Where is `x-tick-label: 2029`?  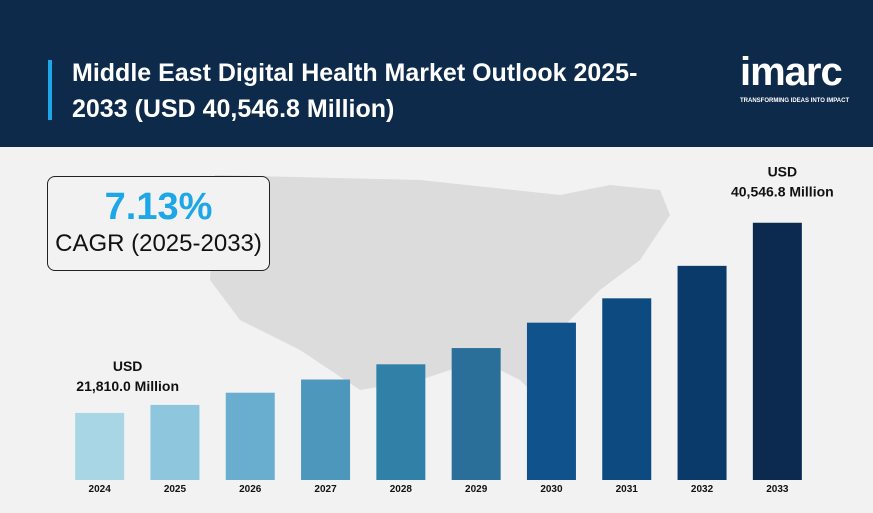
x-tick-label: 2029 is located at coordinates (476, 489).